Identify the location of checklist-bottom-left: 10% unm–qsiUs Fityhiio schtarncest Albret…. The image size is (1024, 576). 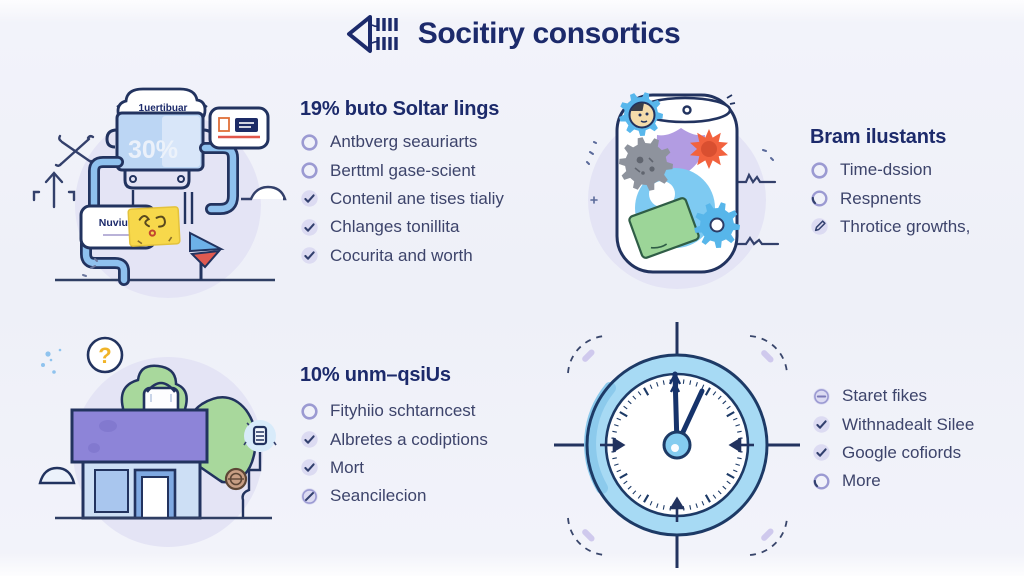
(439, 437).